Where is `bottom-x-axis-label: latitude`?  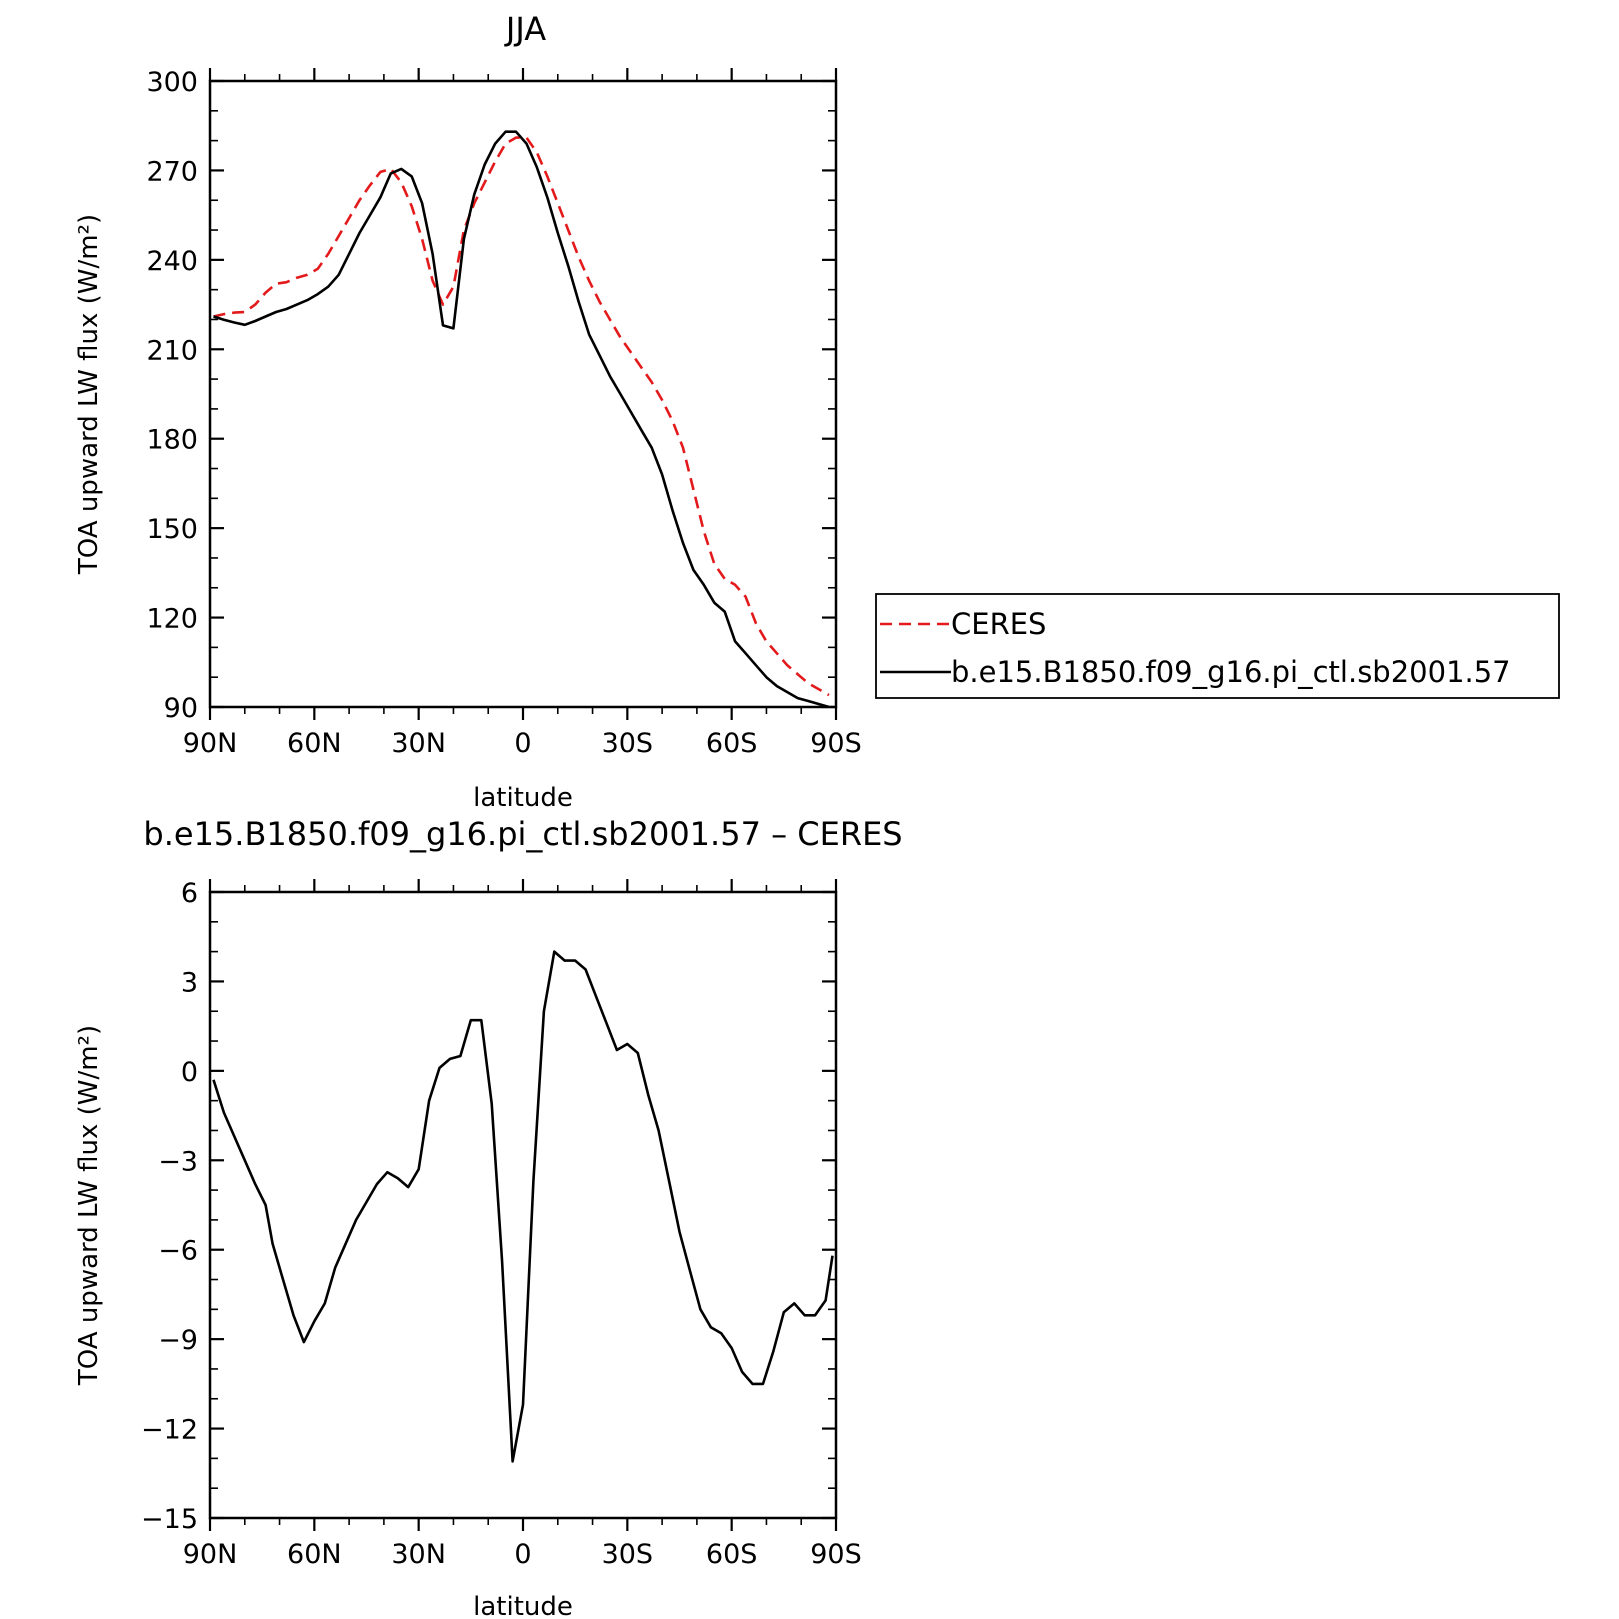 bottom-x-axis-label: latitude is located at coordinates (523, 1605).